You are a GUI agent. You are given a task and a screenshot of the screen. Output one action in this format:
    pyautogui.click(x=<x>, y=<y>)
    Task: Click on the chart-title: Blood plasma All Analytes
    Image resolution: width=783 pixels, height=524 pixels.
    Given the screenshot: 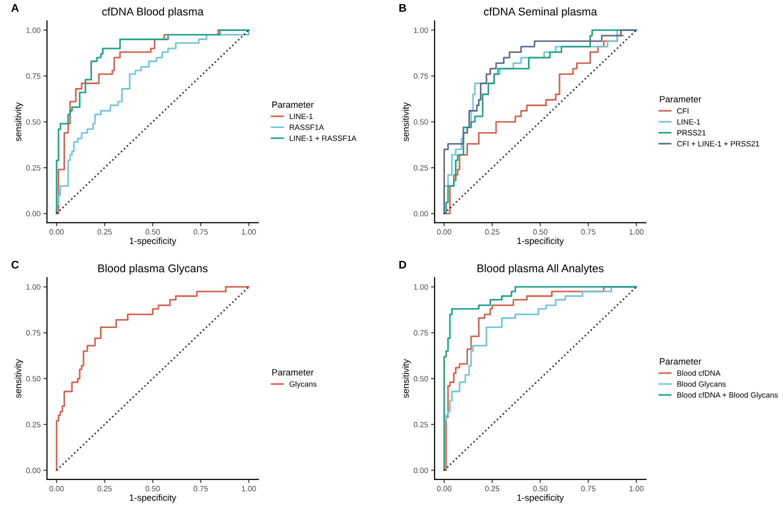 What is the action you would take?
    pyautogui.click(x=541, y=269)
    